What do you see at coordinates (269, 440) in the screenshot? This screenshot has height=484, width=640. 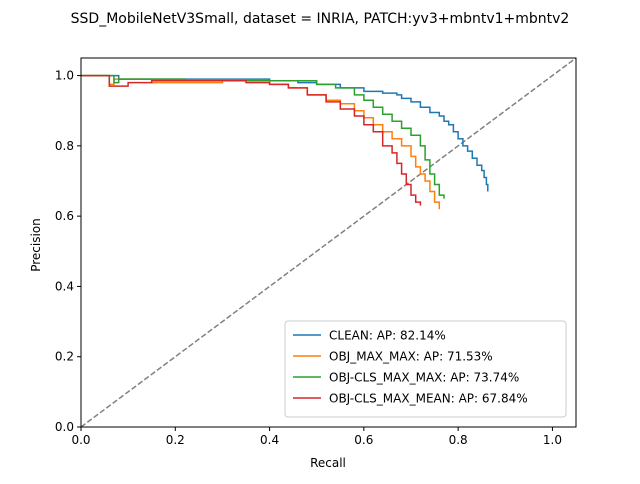 I see `x-tick-label: 0.4` at bounding box center [269, 440].